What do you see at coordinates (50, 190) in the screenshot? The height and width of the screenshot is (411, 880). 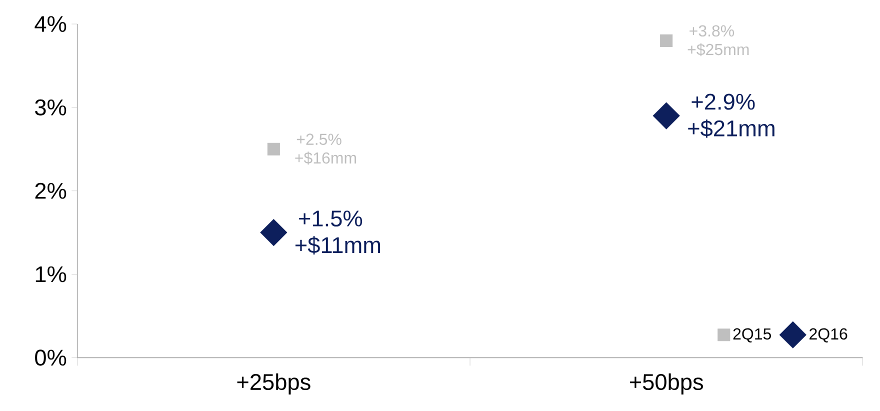 I see `y-tick-label: 2%` at bounding box center [50, 190].